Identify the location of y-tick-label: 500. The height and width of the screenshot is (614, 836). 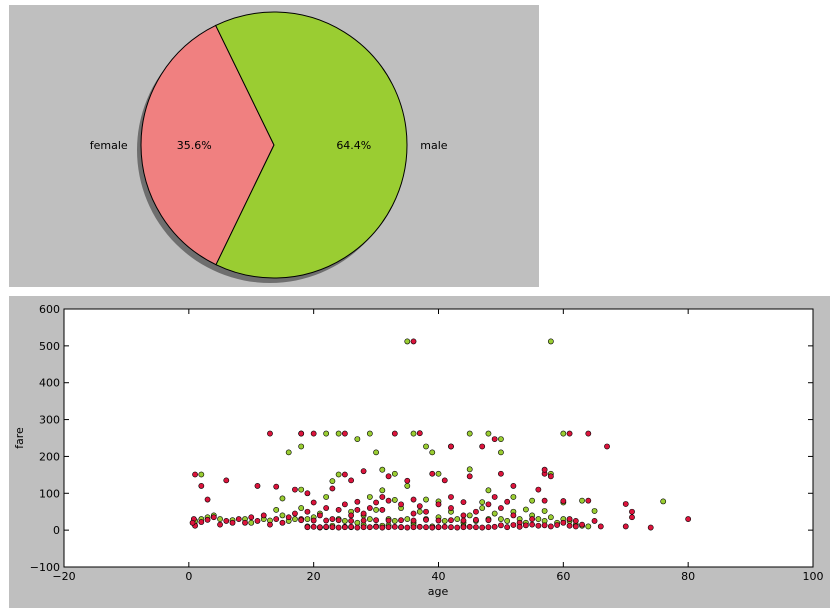
(49, 346).